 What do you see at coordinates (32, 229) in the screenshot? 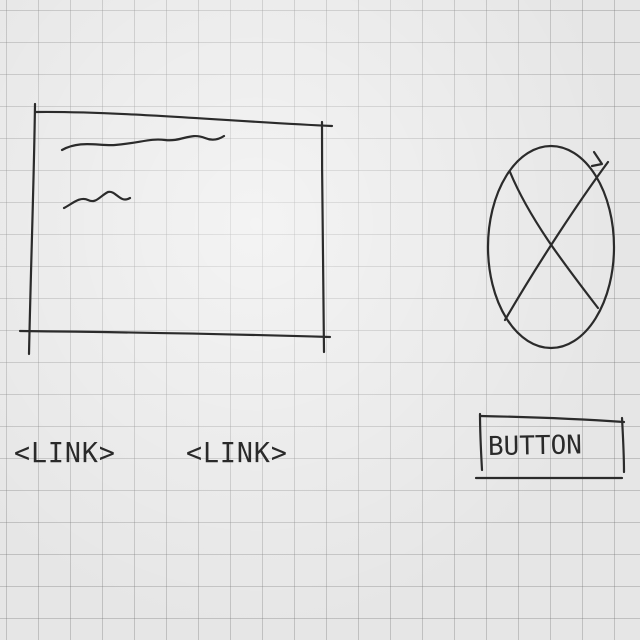
I see `content-box-left-edge` at bounding box center [32, 229].